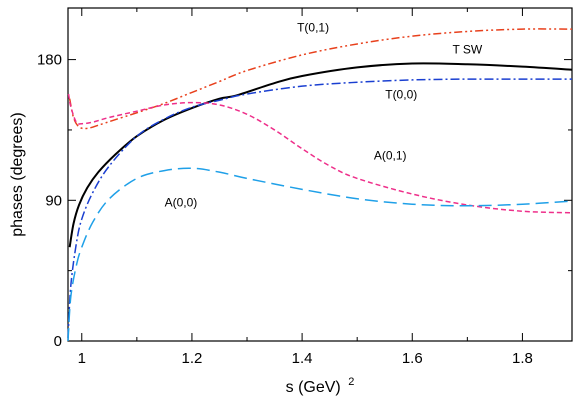 The width and height of the screenshot is (581, 410). I want to click on x-tick-label: 1.6, so click(412, 358).